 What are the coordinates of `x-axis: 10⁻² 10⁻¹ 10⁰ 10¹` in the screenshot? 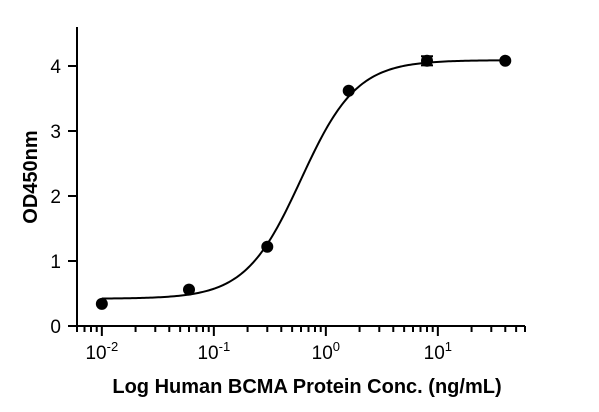 It's located at (301, 344).